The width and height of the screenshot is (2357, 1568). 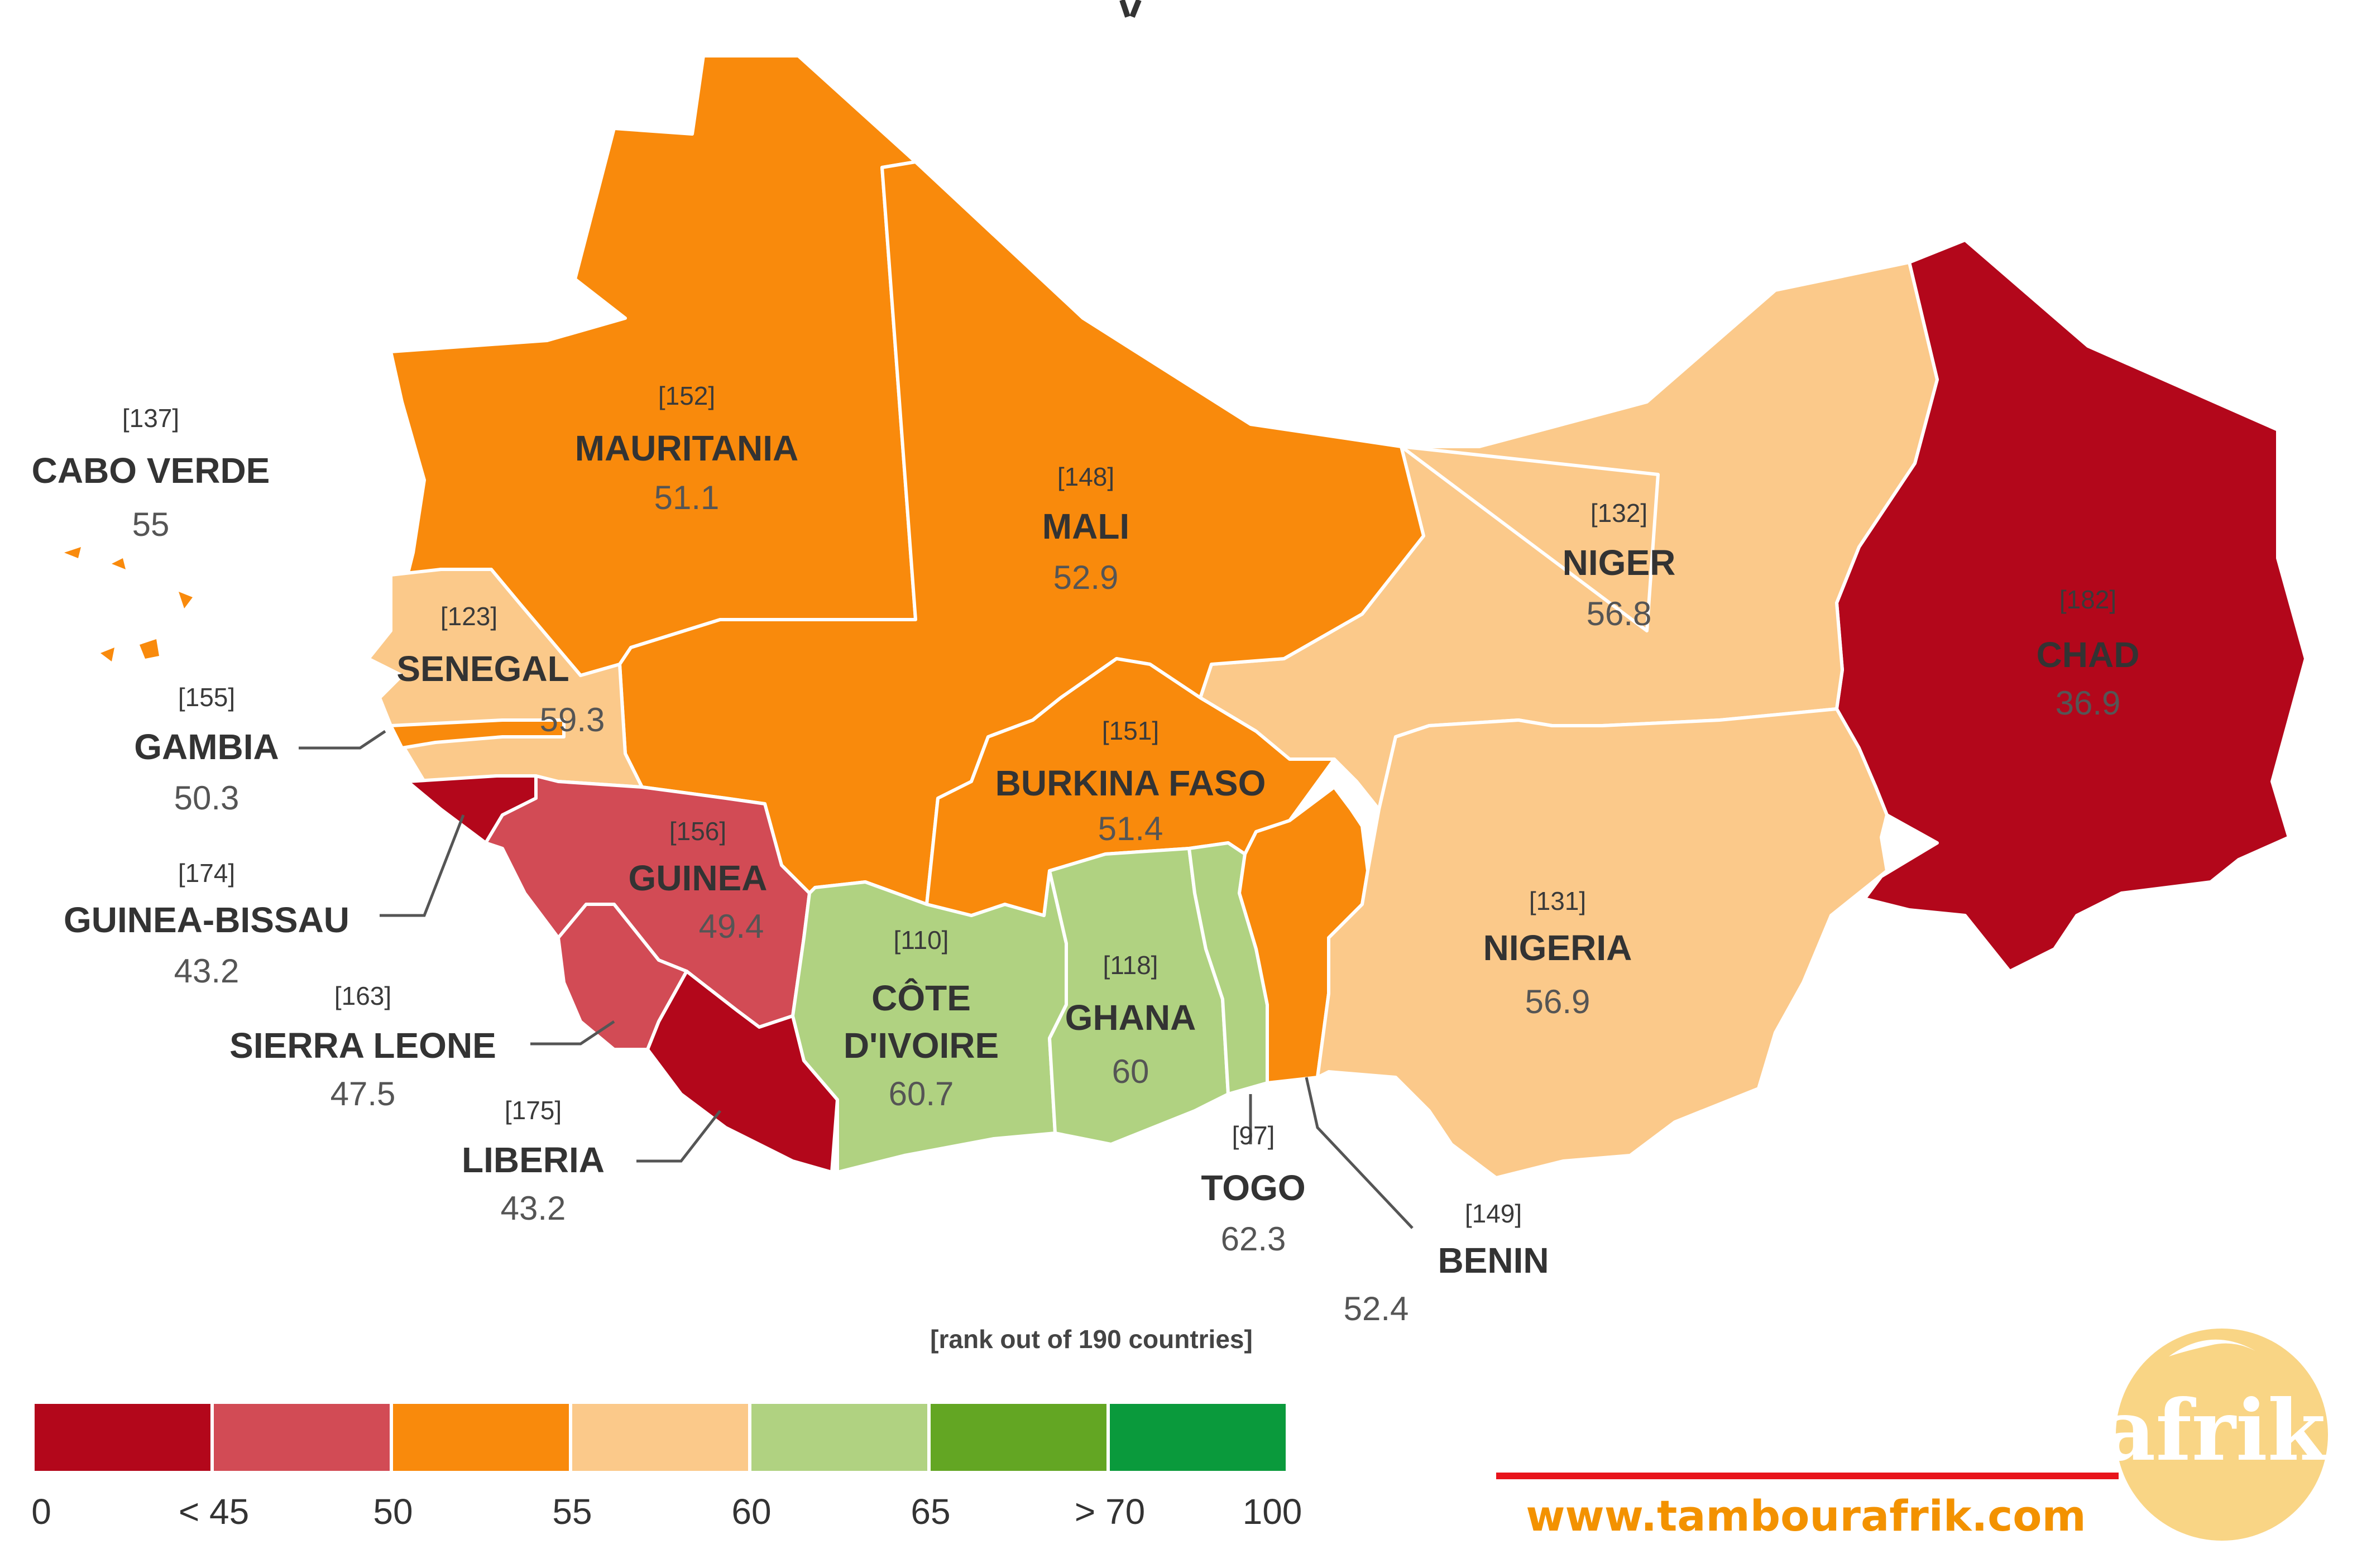 What do you see at coordinates (214, 1512) in the screenshot?
I see `legend-tick-label: < 45` at bounding box center [214, 1512].